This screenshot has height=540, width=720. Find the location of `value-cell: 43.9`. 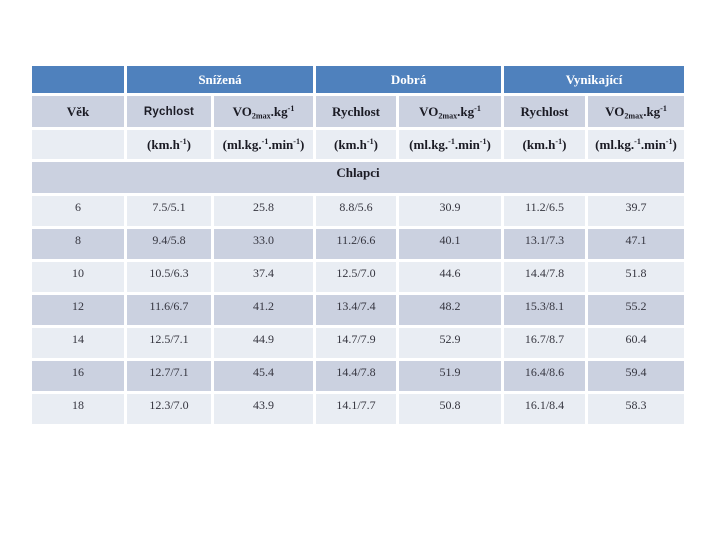

value-cell: 43.9 is located at coordinates (263, 409).